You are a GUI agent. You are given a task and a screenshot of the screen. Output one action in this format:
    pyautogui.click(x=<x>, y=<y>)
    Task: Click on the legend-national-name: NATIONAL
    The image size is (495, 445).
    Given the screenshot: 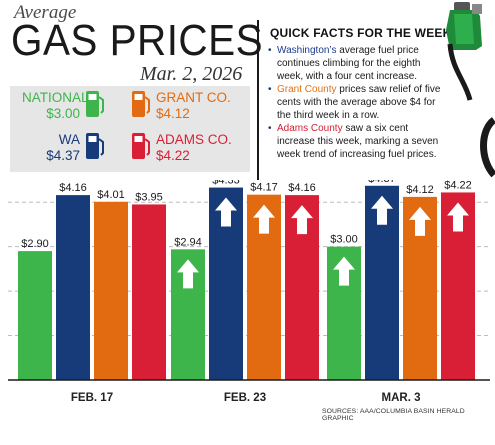 What is the action you would take?
    pyautogui.click(x=55, y=97)
    